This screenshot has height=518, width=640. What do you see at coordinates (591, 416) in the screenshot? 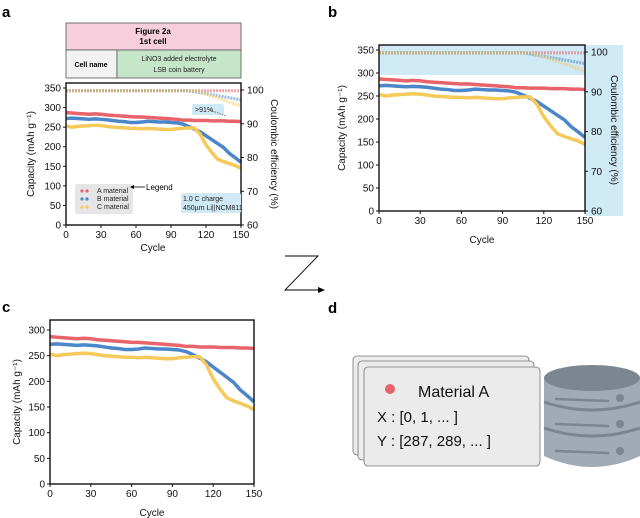
I see `database-icon` at bounding box center [591, 416].